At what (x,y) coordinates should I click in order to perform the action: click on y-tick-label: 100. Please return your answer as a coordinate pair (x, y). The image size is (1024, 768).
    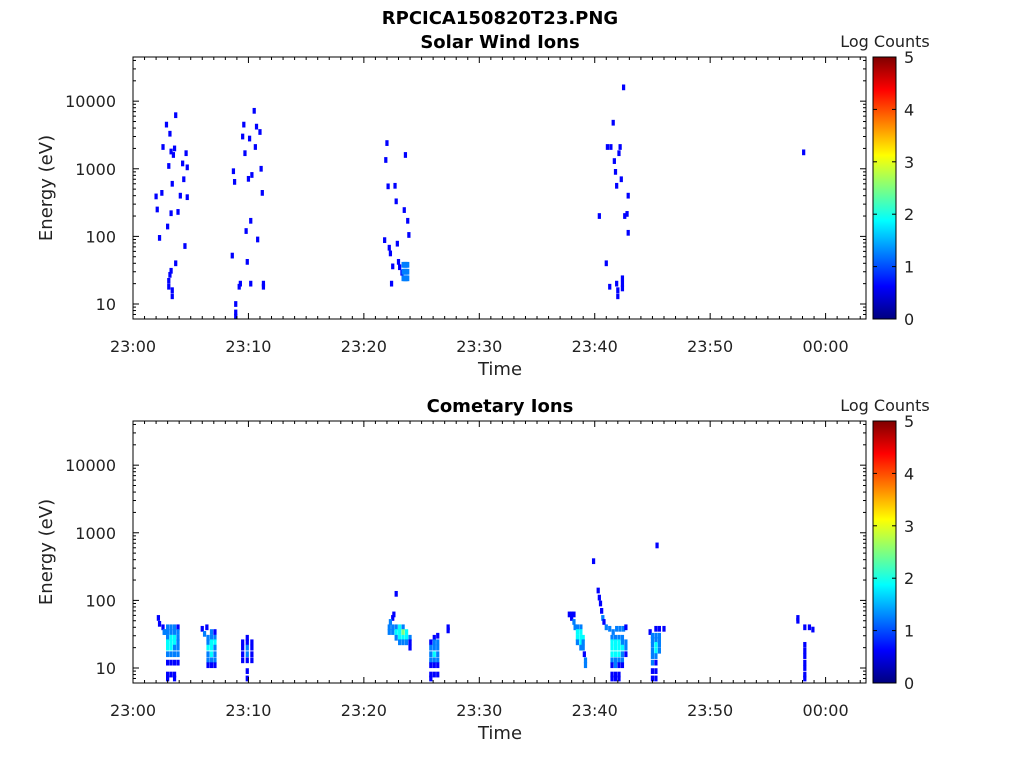
    Looking at the image, I should click on (100, 600).